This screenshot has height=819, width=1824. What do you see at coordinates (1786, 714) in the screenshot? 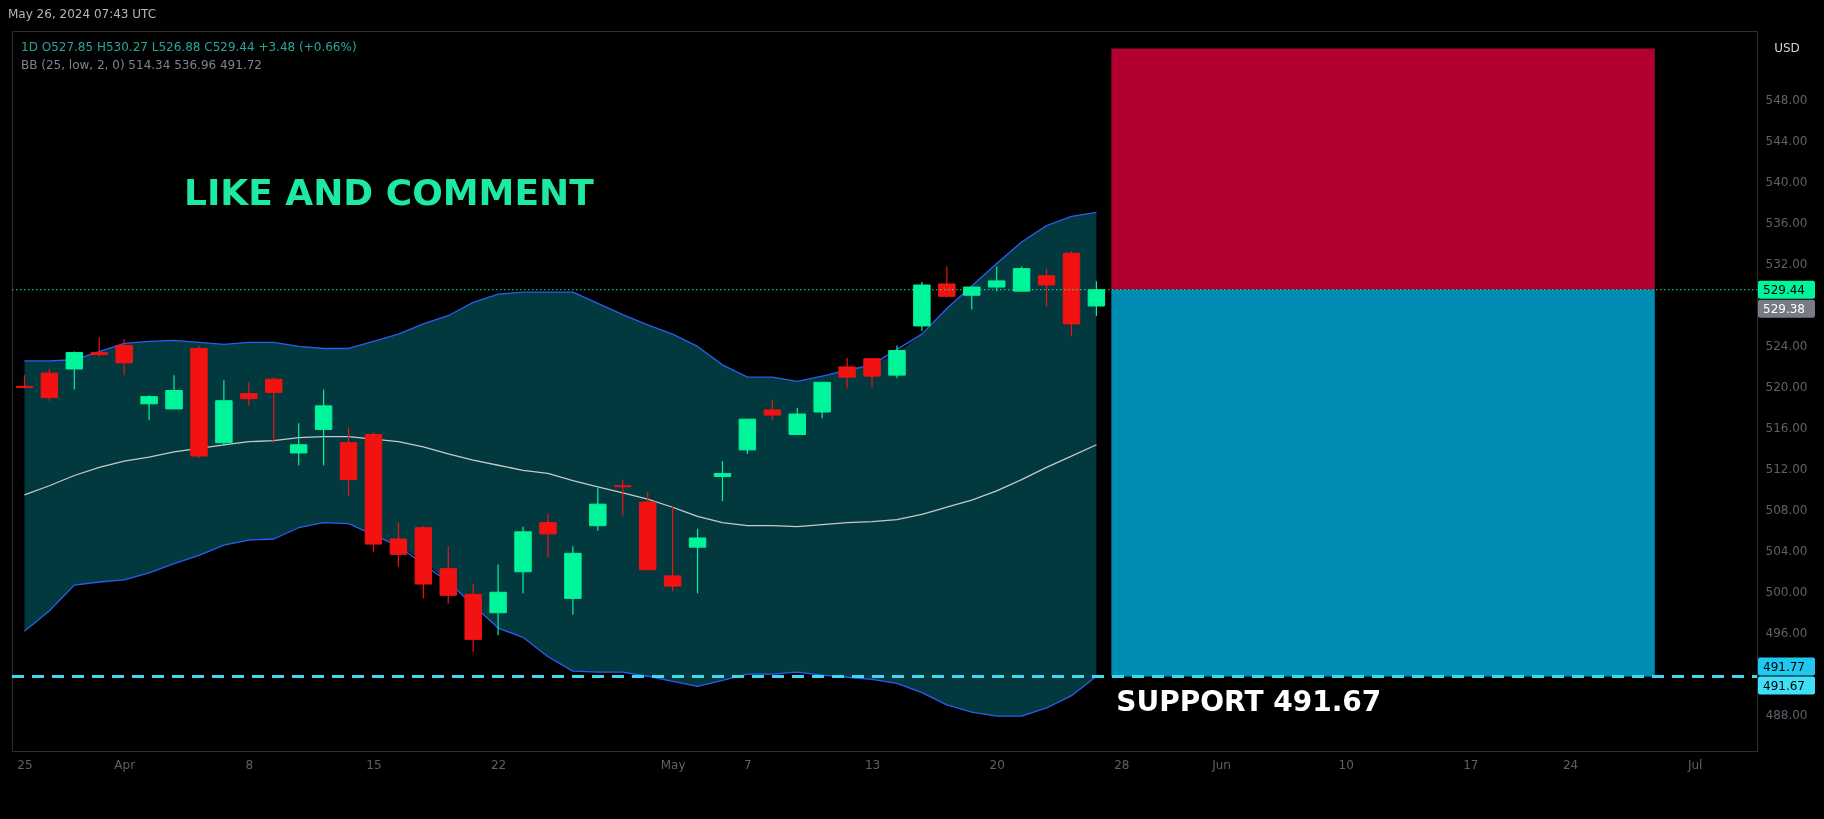
I see `y-tick-label: 488.00` at bounding box center [1786, 714].